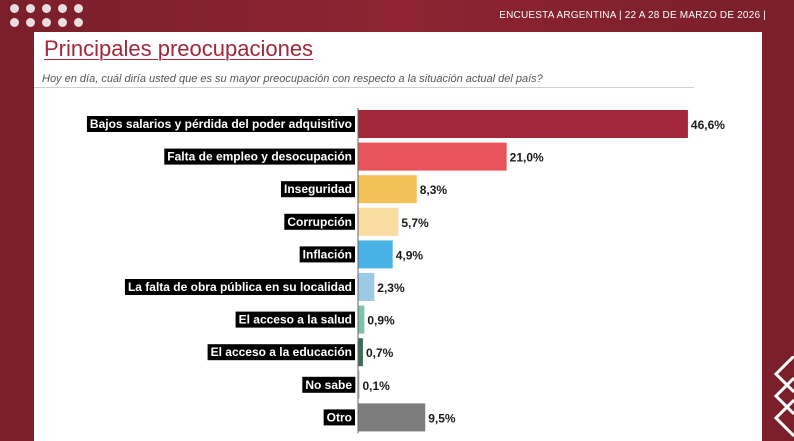  I want to click on category-label-group: Corrupción, so click(319, 221).